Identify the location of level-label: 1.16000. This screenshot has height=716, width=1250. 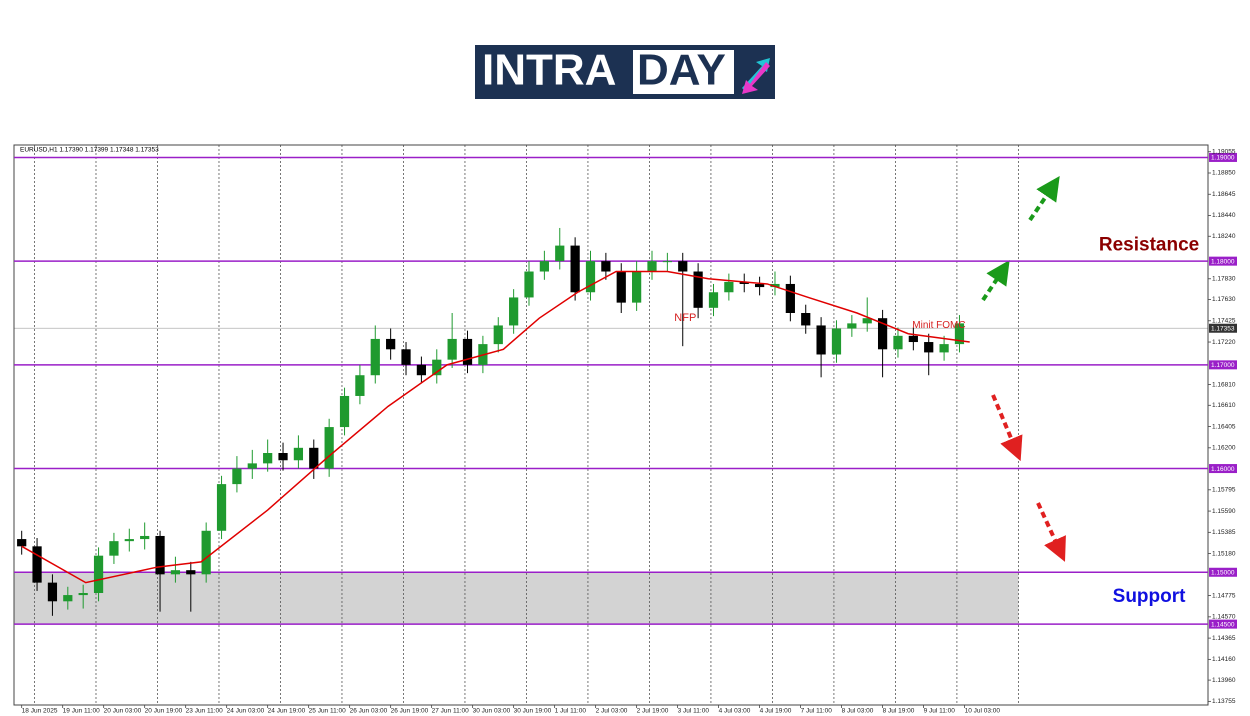
(1223, 469).